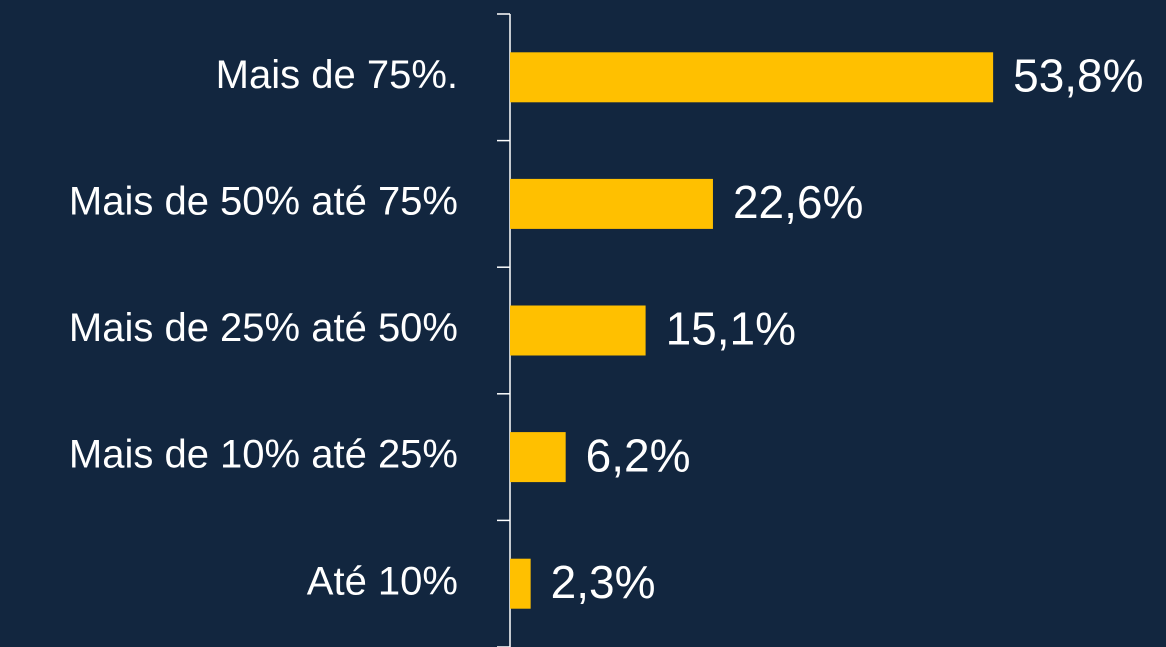  Describe the element at coordinates (337, 75) in the screenshot. I see `category-label: Mais de 75%.` at that location.